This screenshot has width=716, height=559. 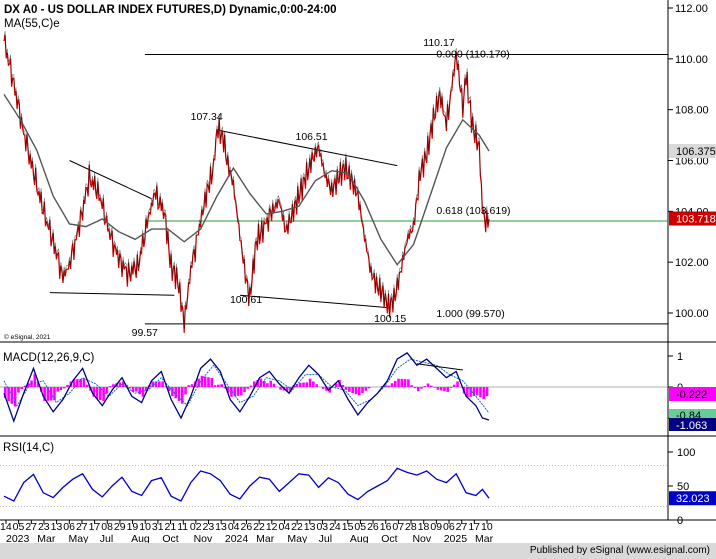 What do you see at coordinates (234, 527) in the screenshot?
I see `x-axis-day-label: 04` at bounding box center [234, 527].